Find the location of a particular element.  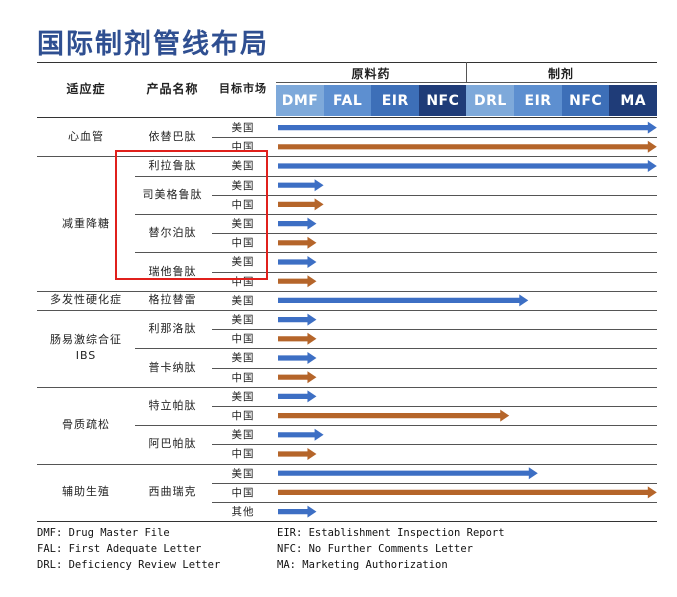

header-product: 产品名称 is located at coordinates (172, 89).